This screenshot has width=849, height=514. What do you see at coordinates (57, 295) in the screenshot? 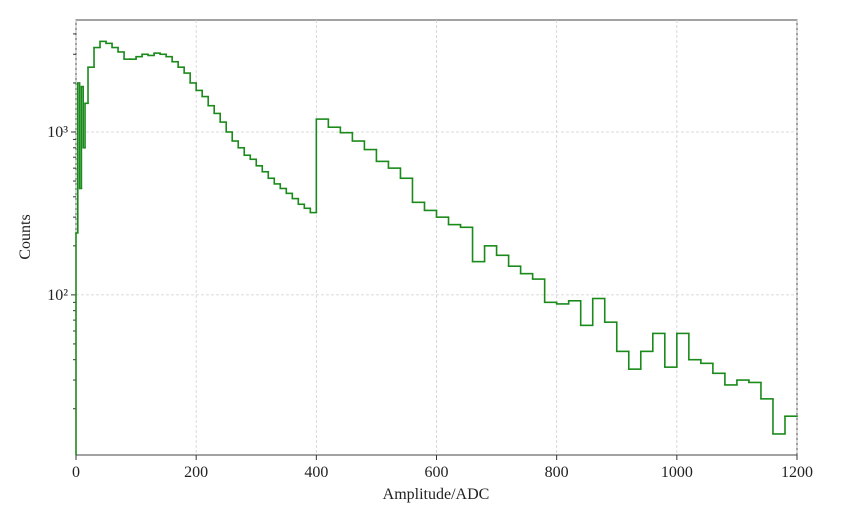
I see `y-tick-label: 10²` at bounding box center [57, 295].